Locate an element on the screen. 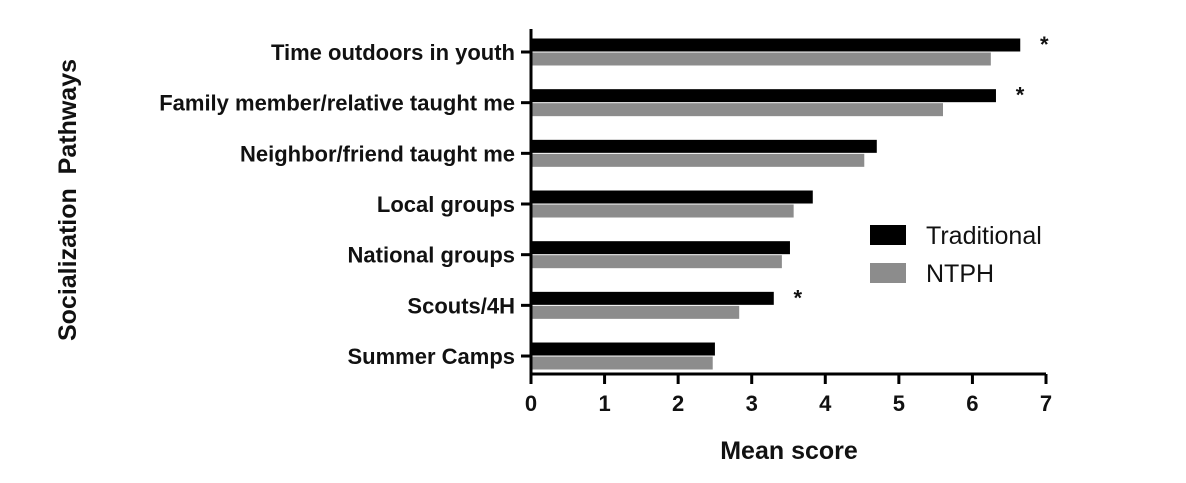 The image size is (1186, 483). legend-label-traditional: Traditional is located at coordinates (984, 236).